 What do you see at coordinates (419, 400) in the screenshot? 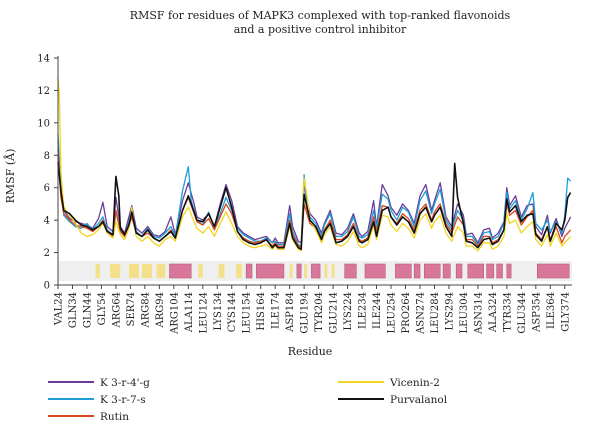
I see `legend-label: Purvalanol` at bounding box center [419, 400].